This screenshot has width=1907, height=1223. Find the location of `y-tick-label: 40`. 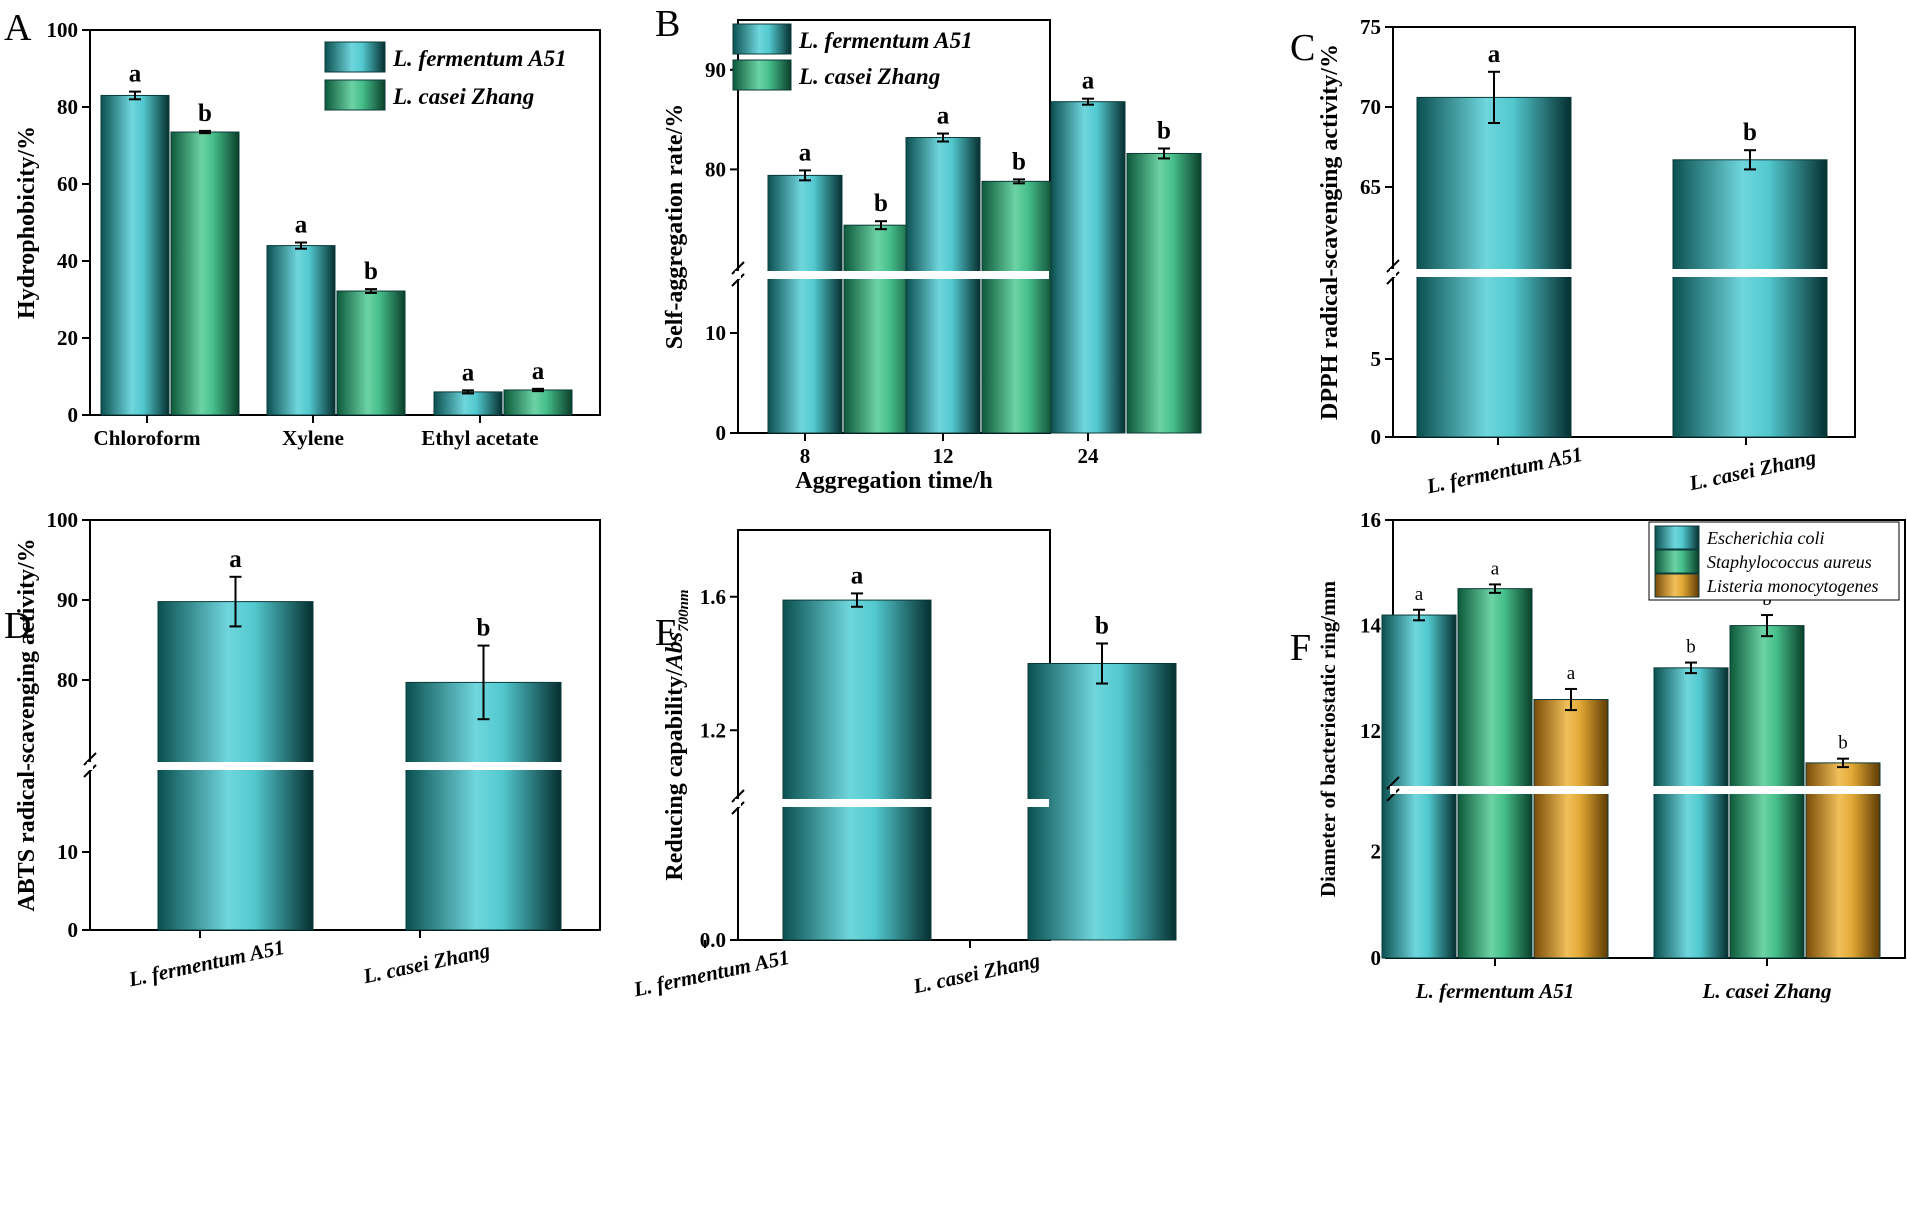

y-tick-label: 40 is located at coordinates (67, 261).